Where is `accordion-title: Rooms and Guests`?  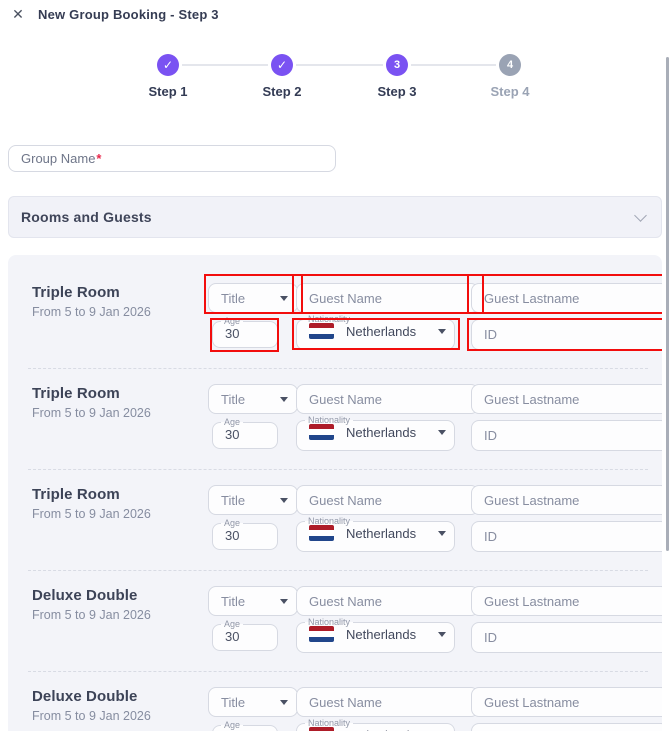 accordion-title: Rooms and Guests is located at coordinates (86, 217).